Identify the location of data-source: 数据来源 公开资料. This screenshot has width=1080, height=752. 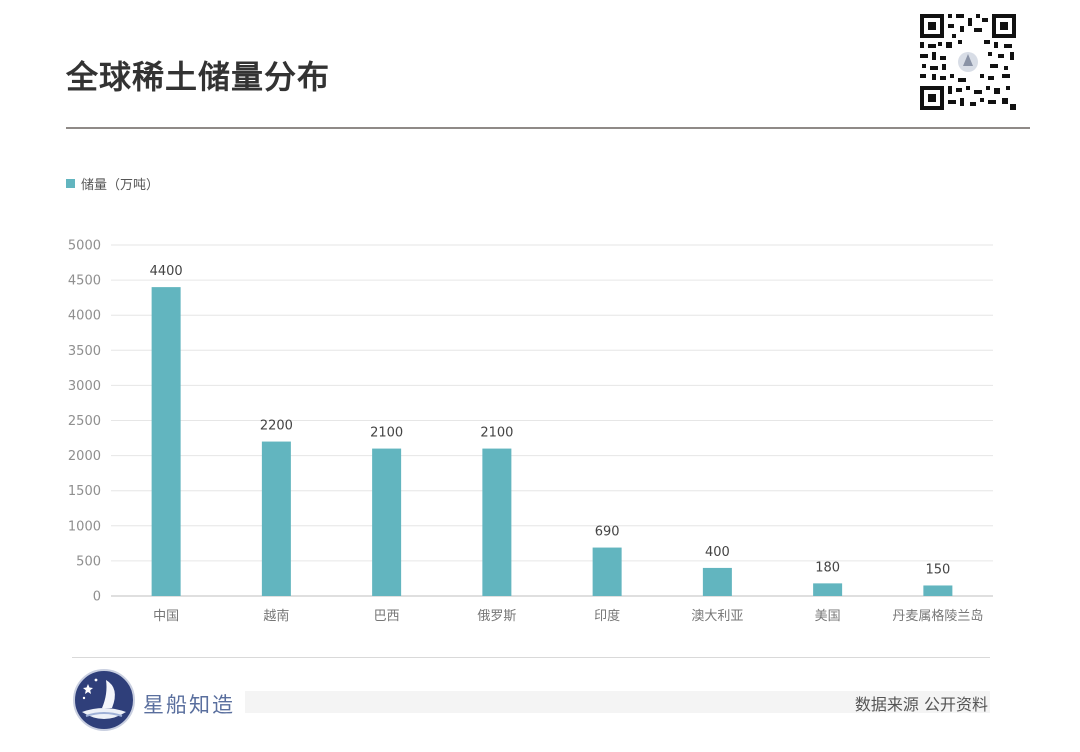
(921, 704).